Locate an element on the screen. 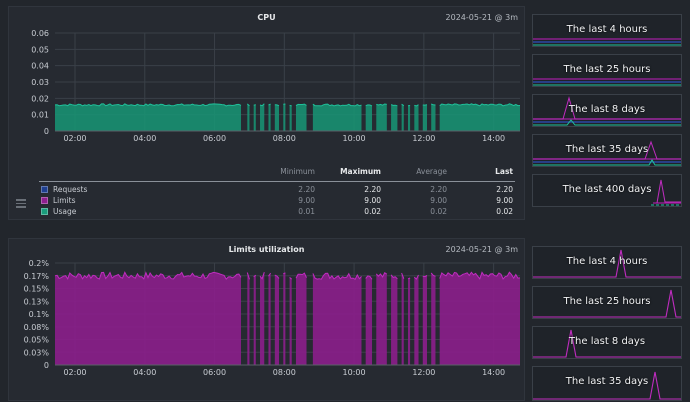 This screenshot has height=402, width=690. requests-avg: 2.20 is located at coordinates (422, 189).